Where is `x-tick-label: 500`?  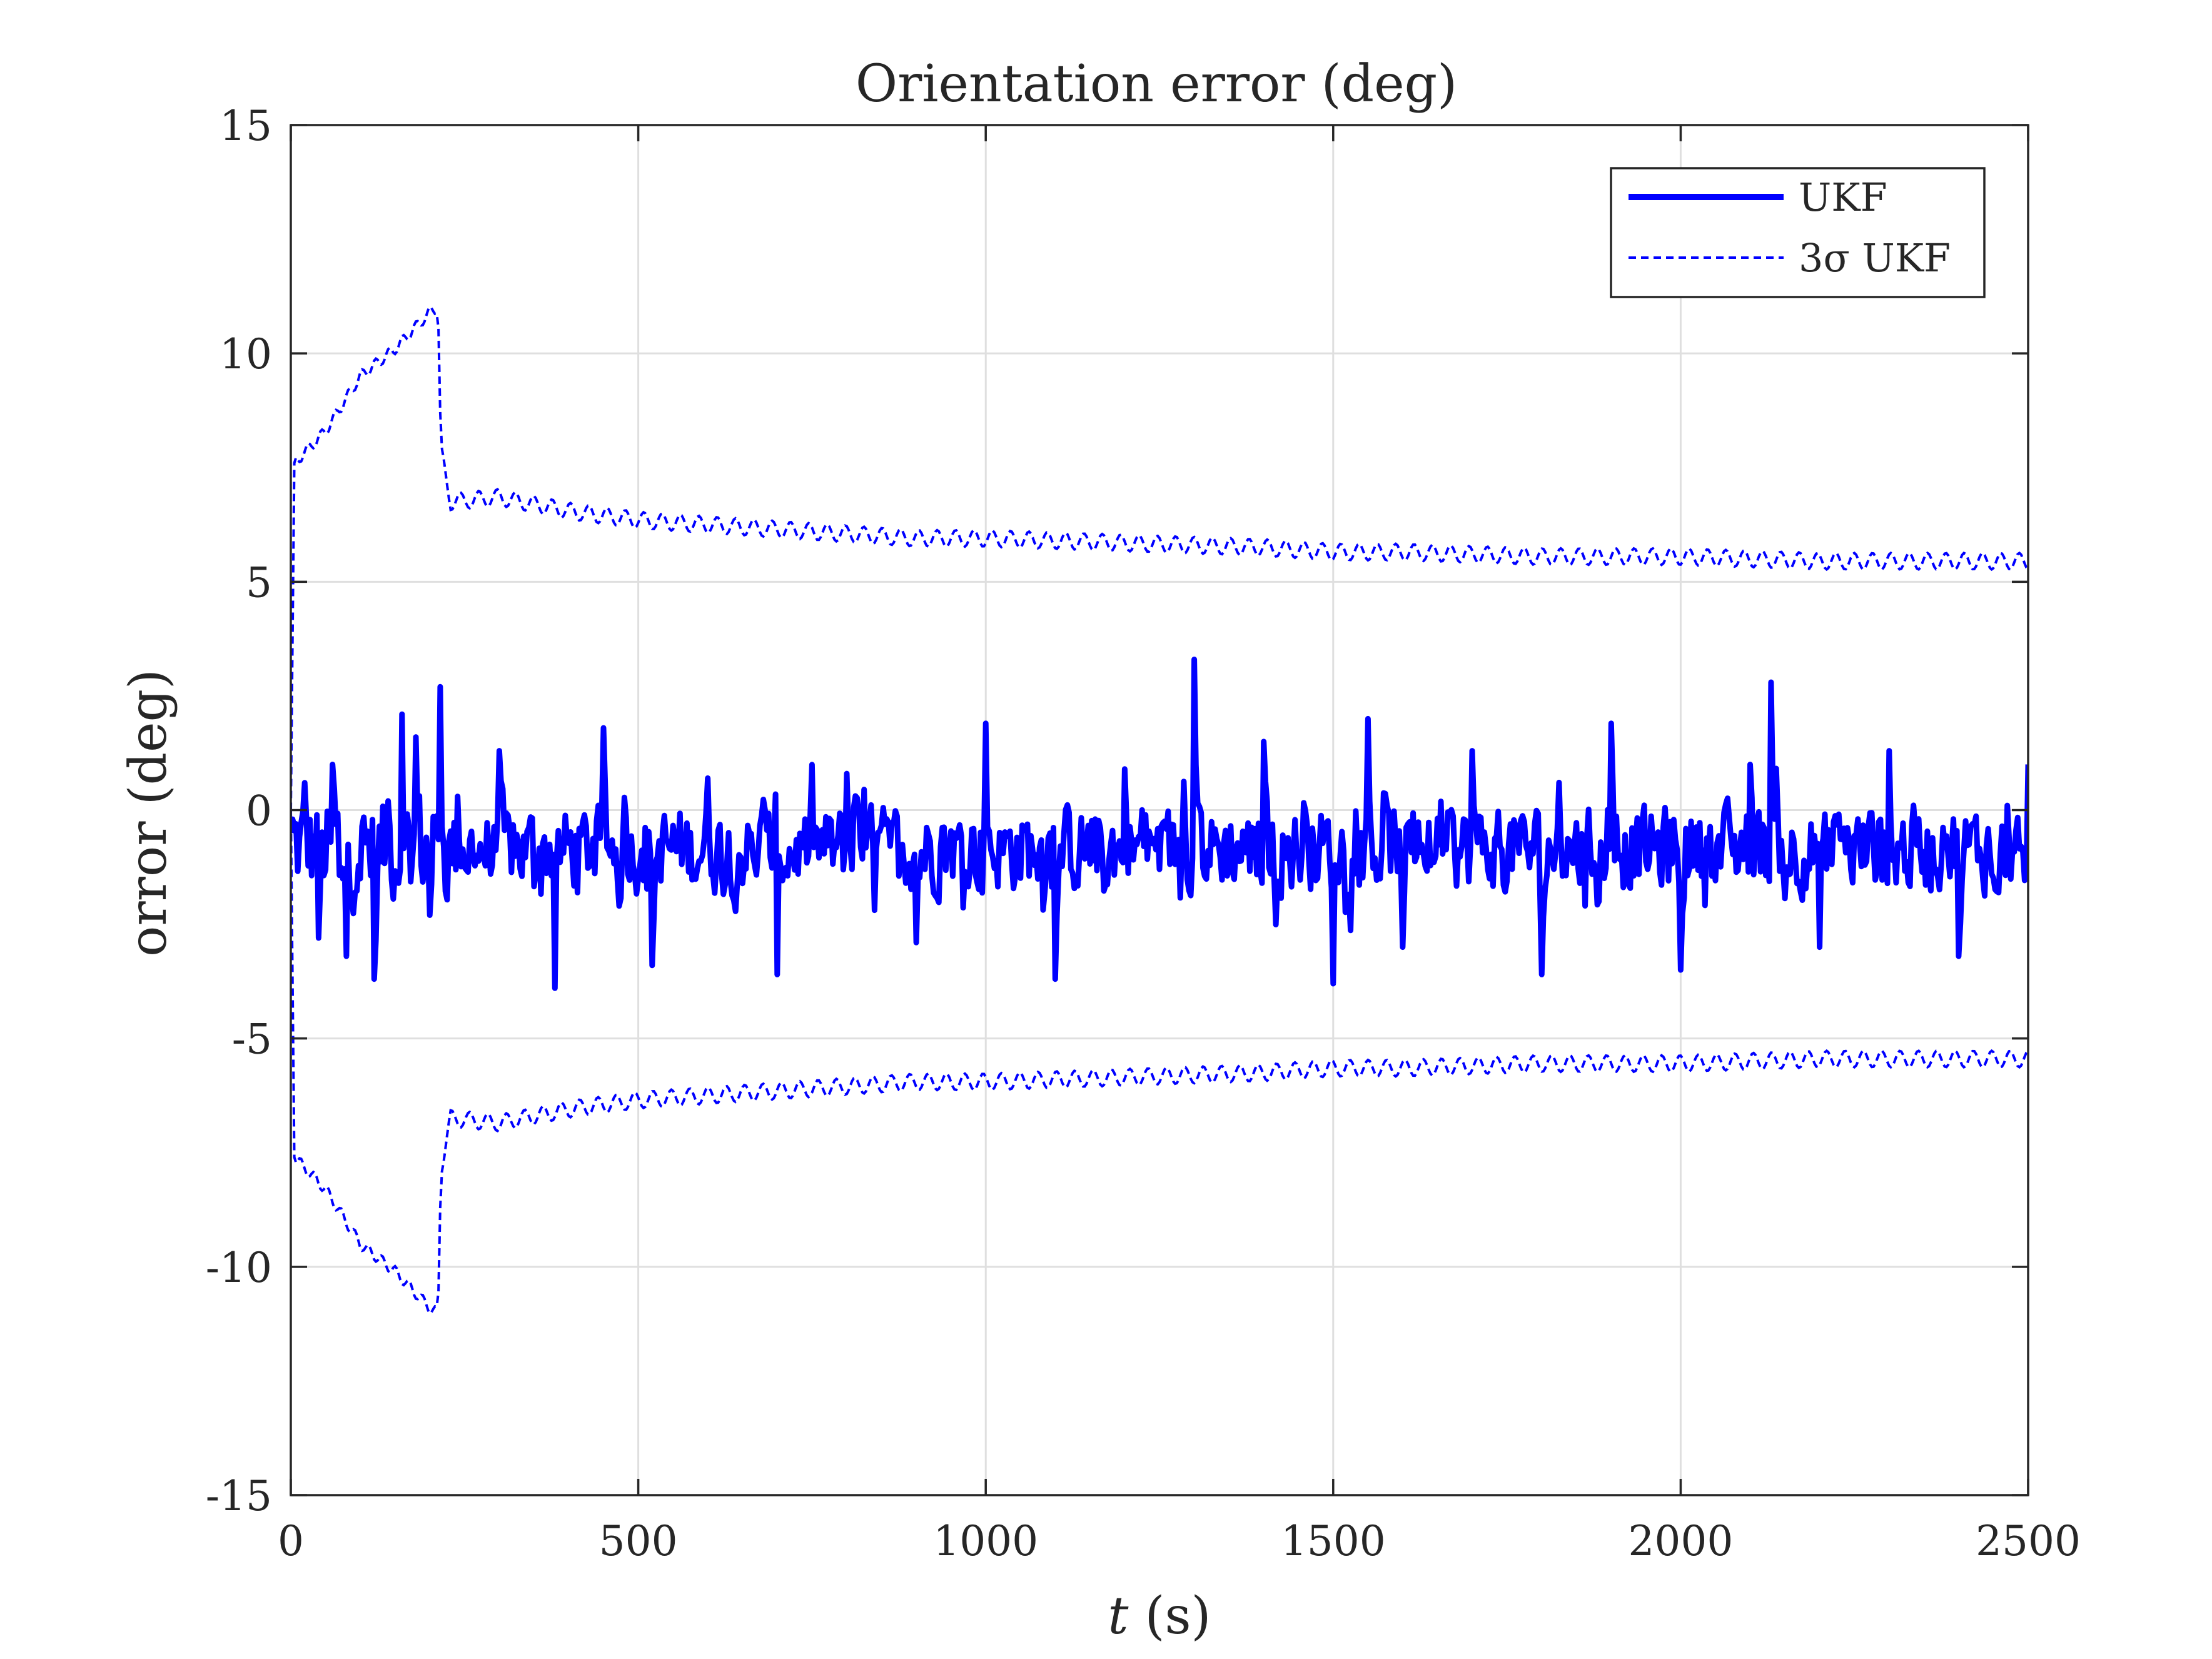
x-tick-label: 500 is located at coordinates (638, 1541).